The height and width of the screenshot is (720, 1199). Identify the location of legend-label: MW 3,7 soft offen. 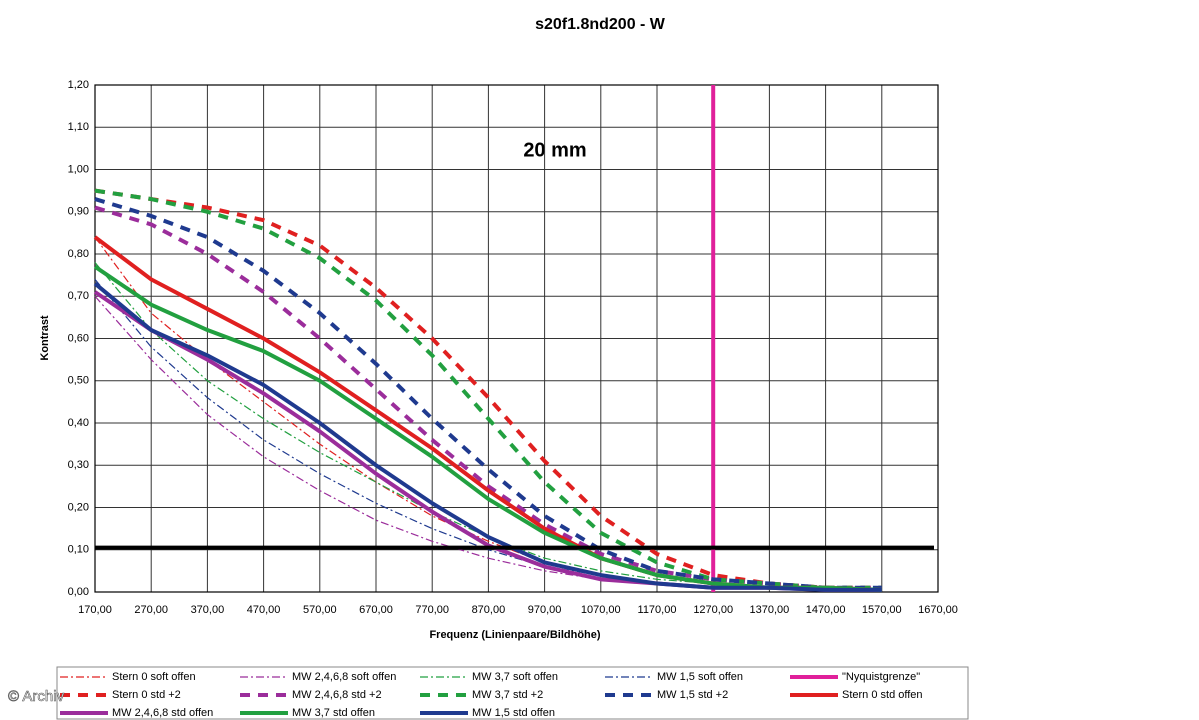
(515, 677).